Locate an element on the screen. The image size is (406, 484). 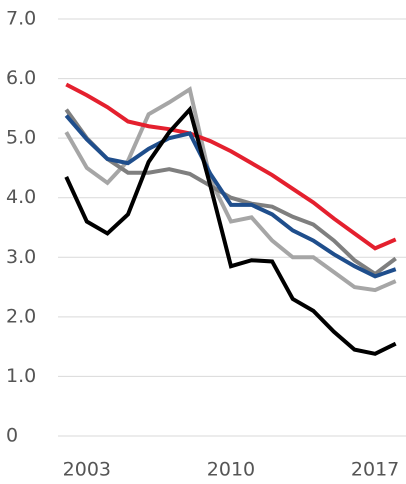
y-tick-label: 1.0 is located at coordinates (21, 376).